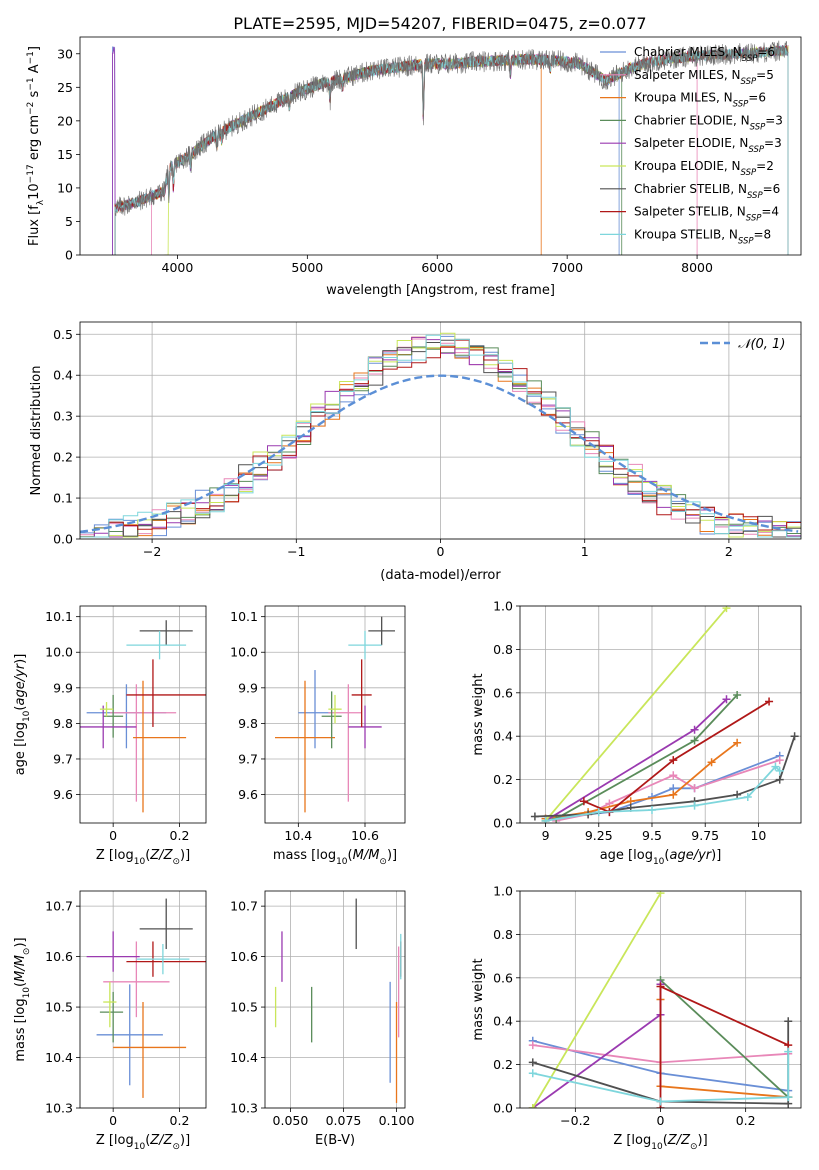  What do you see at coordinates (708, 122) in the screenshot?
I see `legend-label: Chabrier ELODIE, NSSP=3` at bounding box center [708, 122].